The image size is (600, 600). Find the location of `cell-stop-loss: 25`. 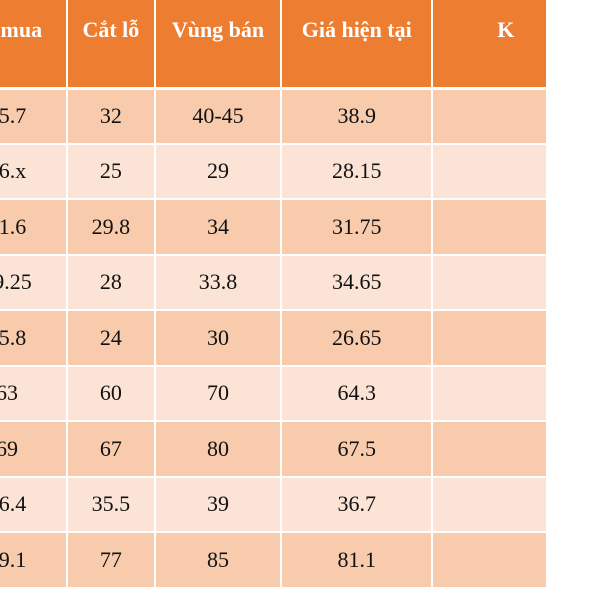

cell-stop-loss: 25 is located at coordinates (111, 171).